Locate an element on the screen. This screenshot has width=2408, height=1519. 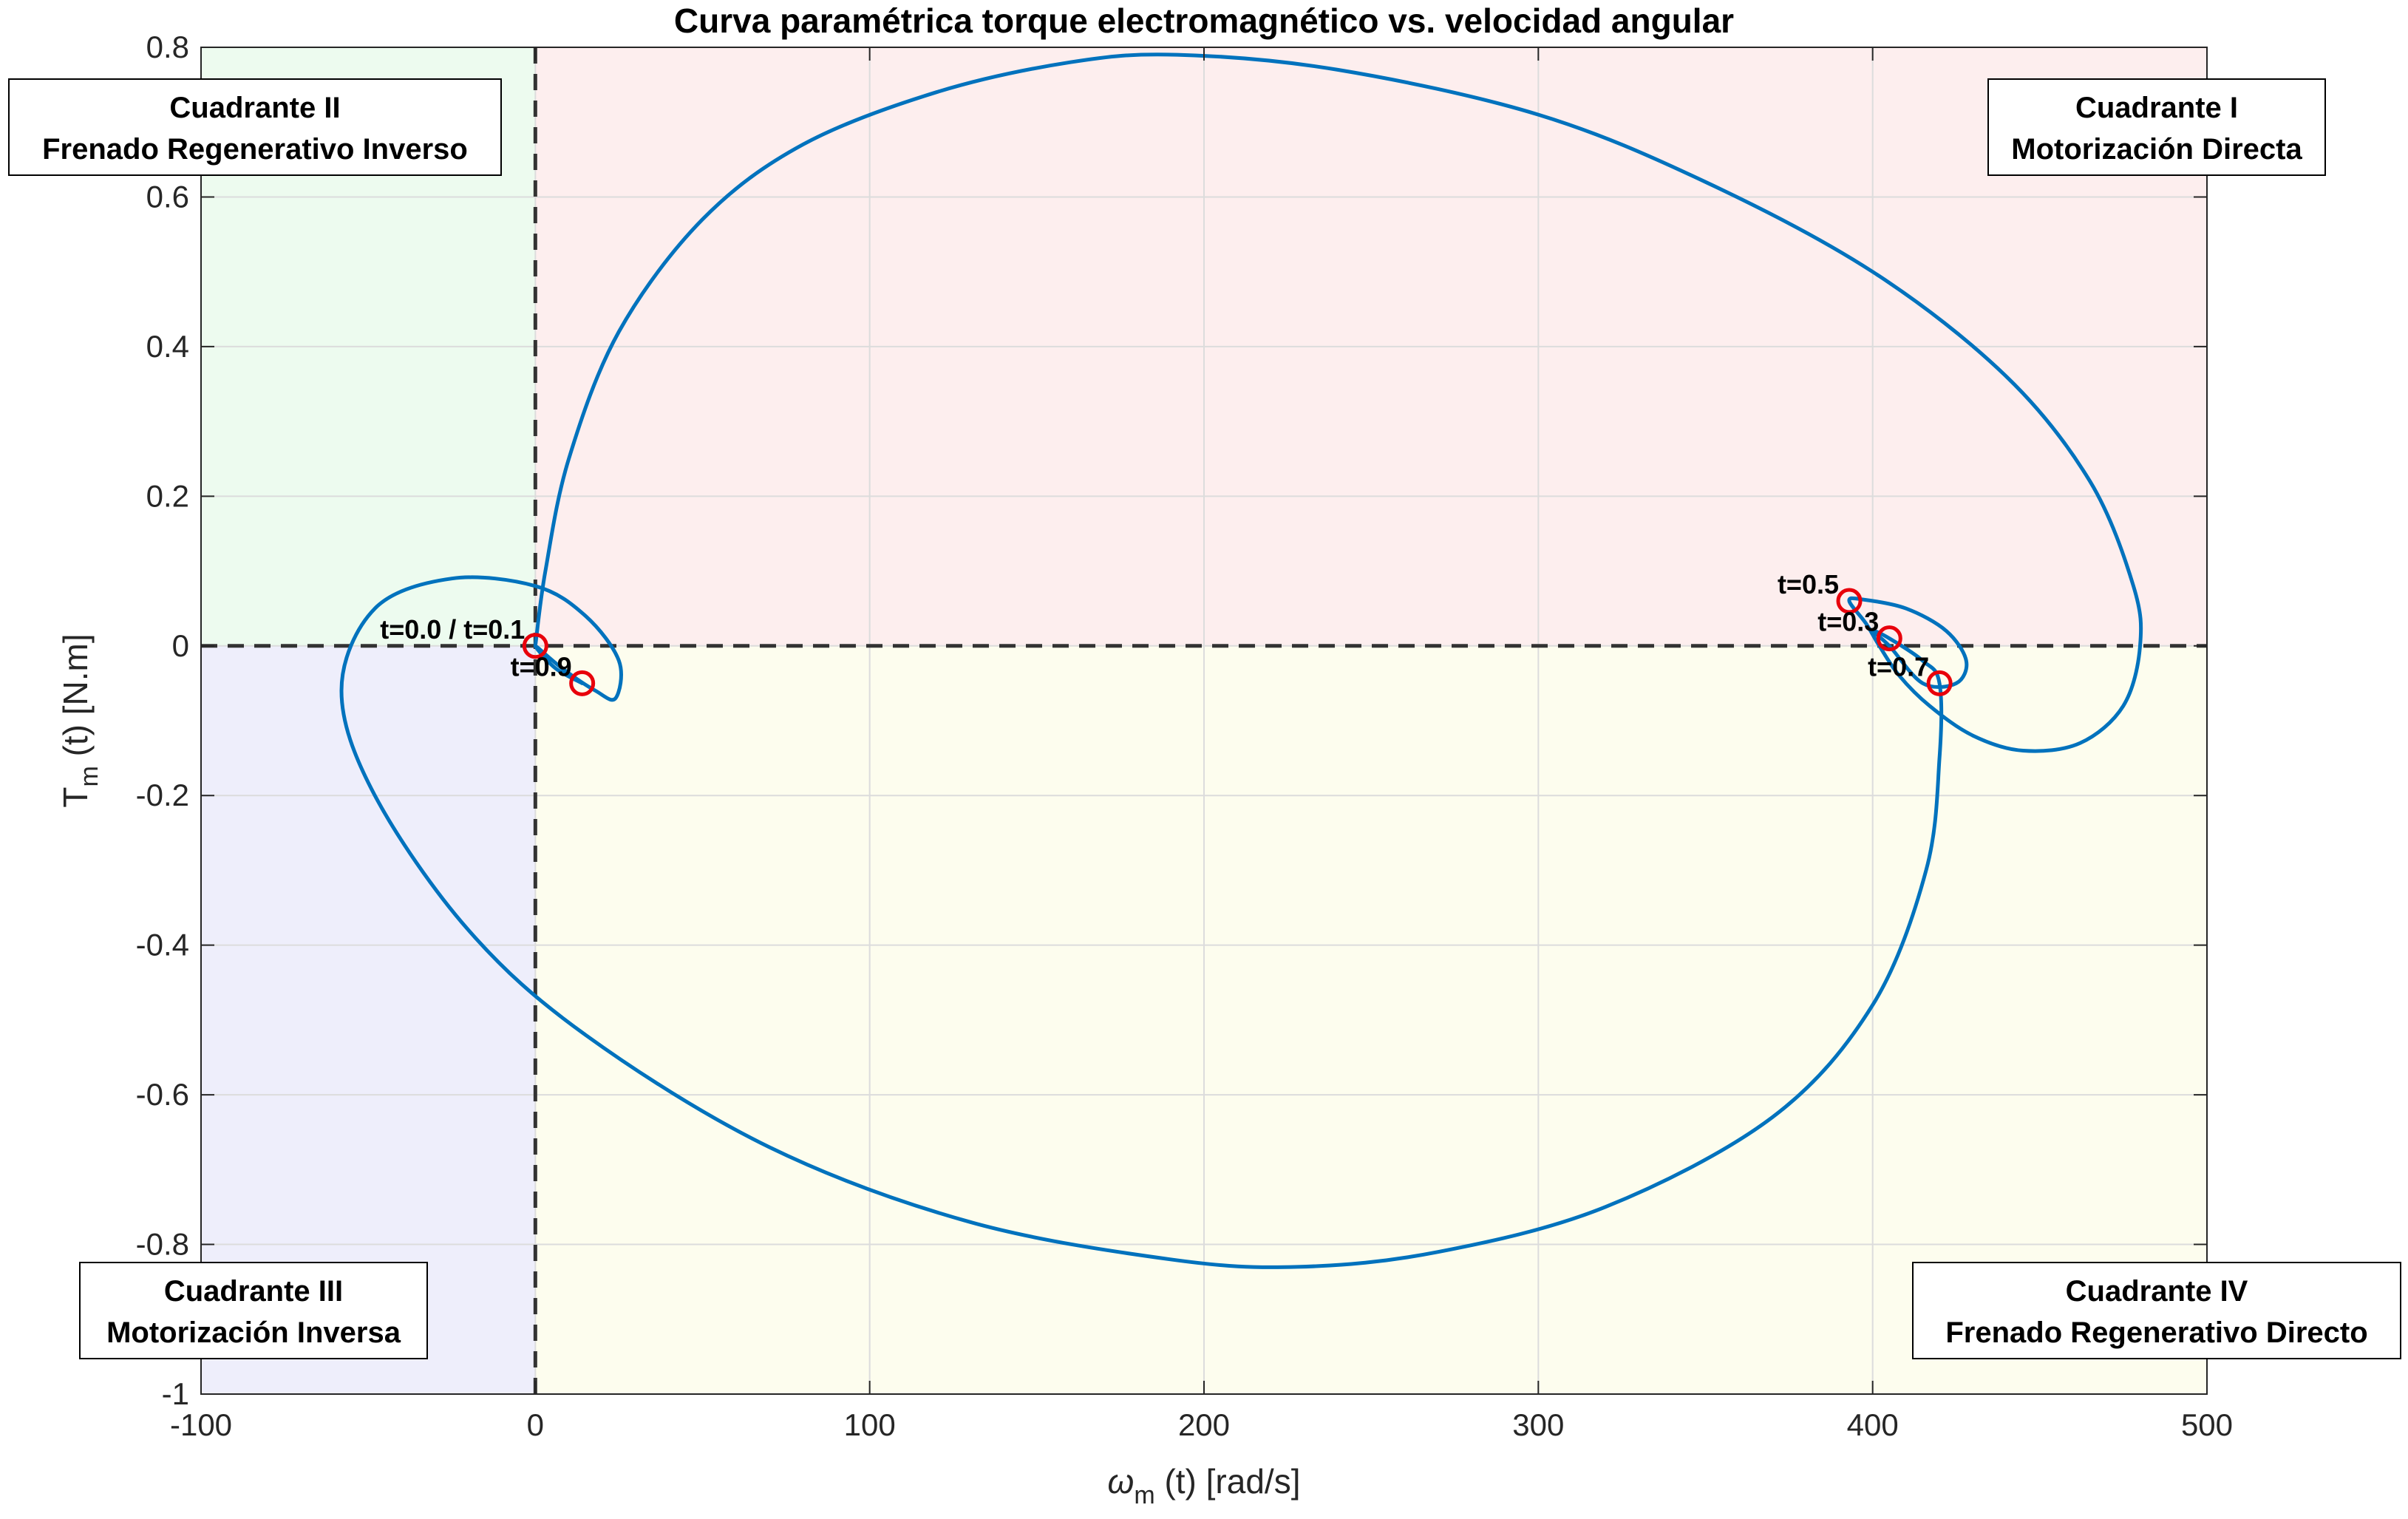
time-marker-label: t=0.0 / t=0.1 is located at coordinates (452, 629).